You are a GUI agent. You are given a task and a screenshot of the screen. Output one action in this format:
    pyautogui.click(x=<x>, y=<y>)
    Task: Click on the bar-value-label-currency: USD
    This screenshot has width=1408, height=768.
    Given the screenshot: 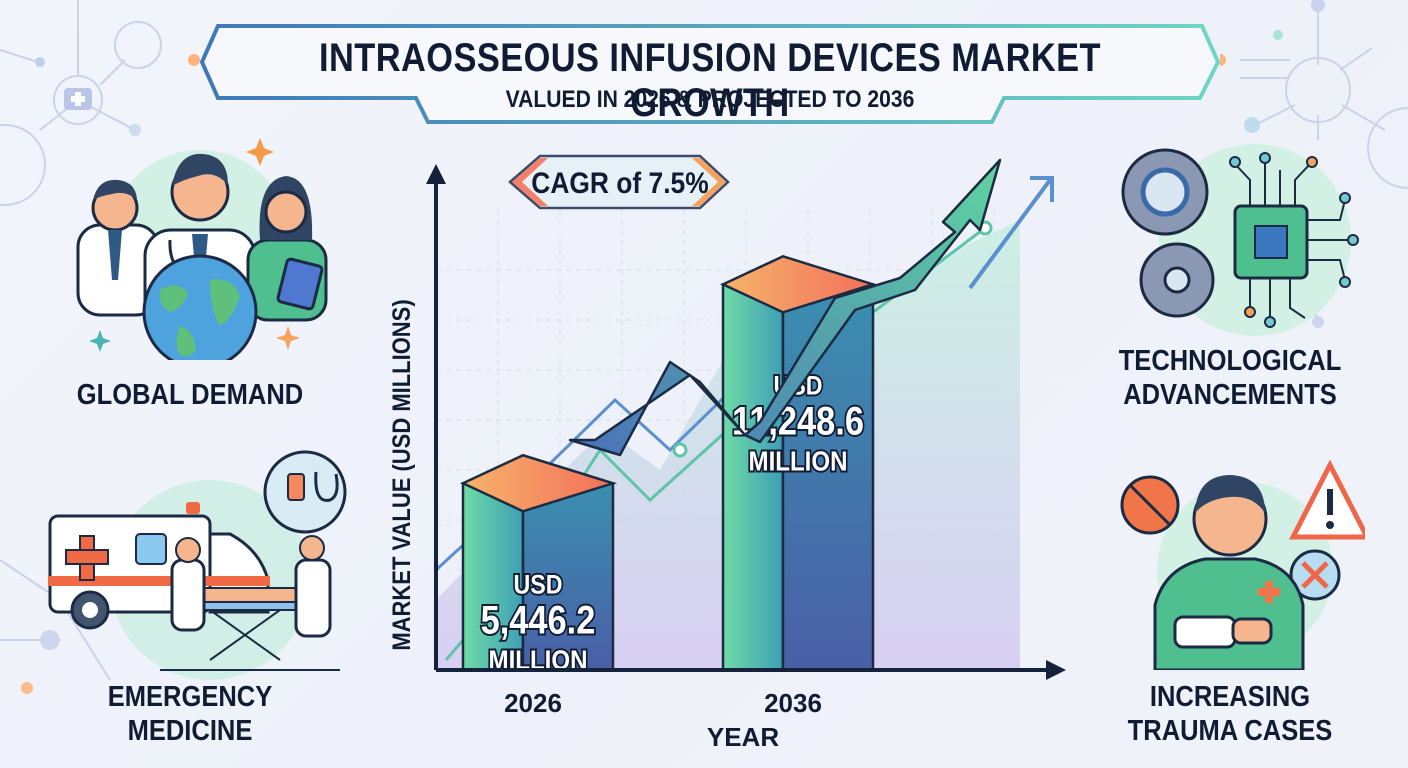 What is the action you would take?
    pyautogui.click(x=537, y=585)
    